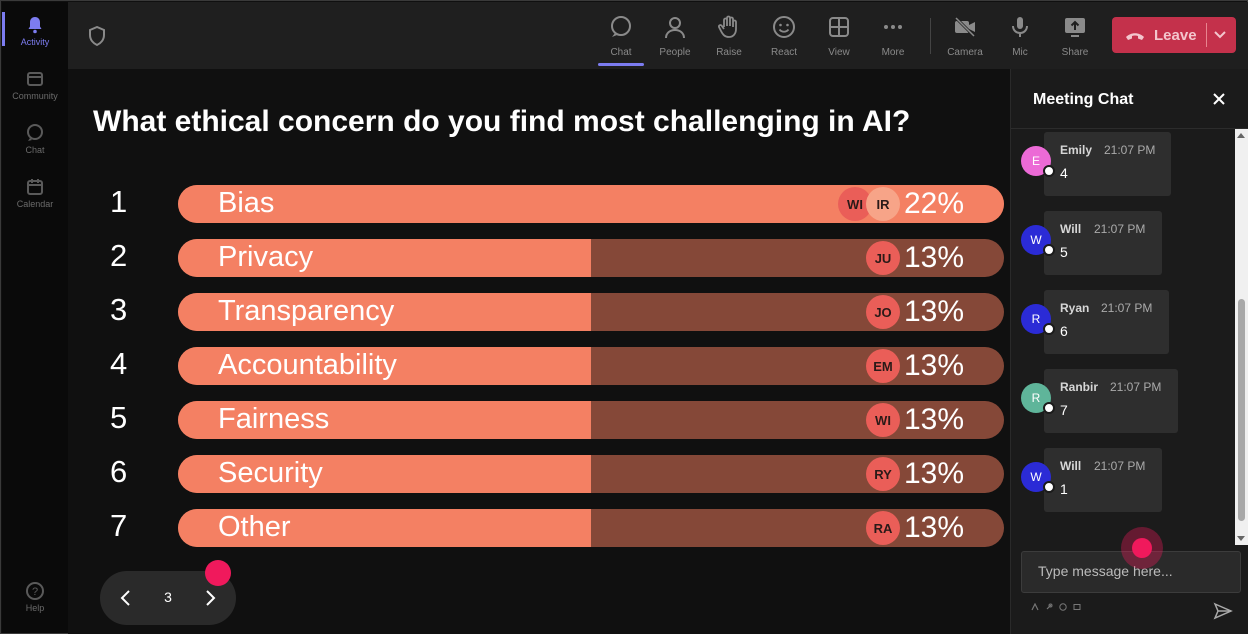  I want to click on format-icon, so click(1035, 607).